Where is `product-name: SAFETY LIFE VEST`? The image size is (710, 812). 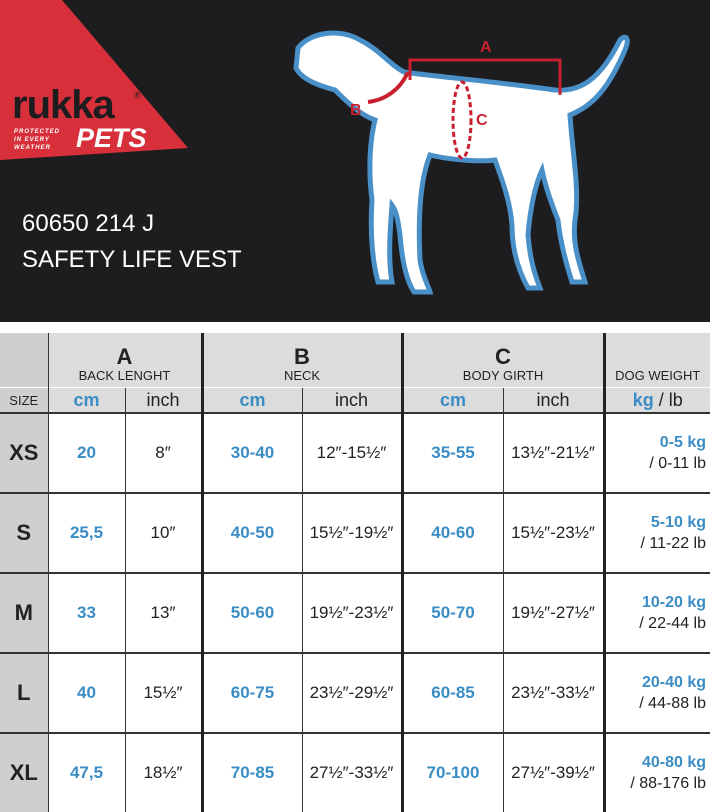 product-name: SAFETY LIFE VEST is located at coordinates (132, 259).